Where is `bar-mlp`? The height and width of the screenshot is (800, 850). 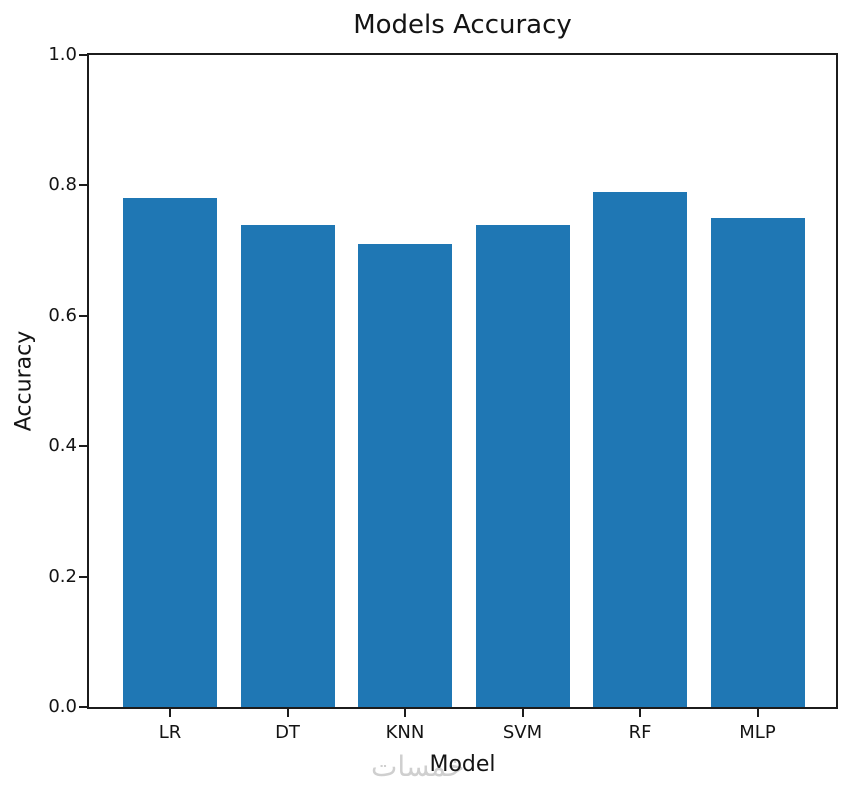
bar-mlp is located at coordinates (757, 462).